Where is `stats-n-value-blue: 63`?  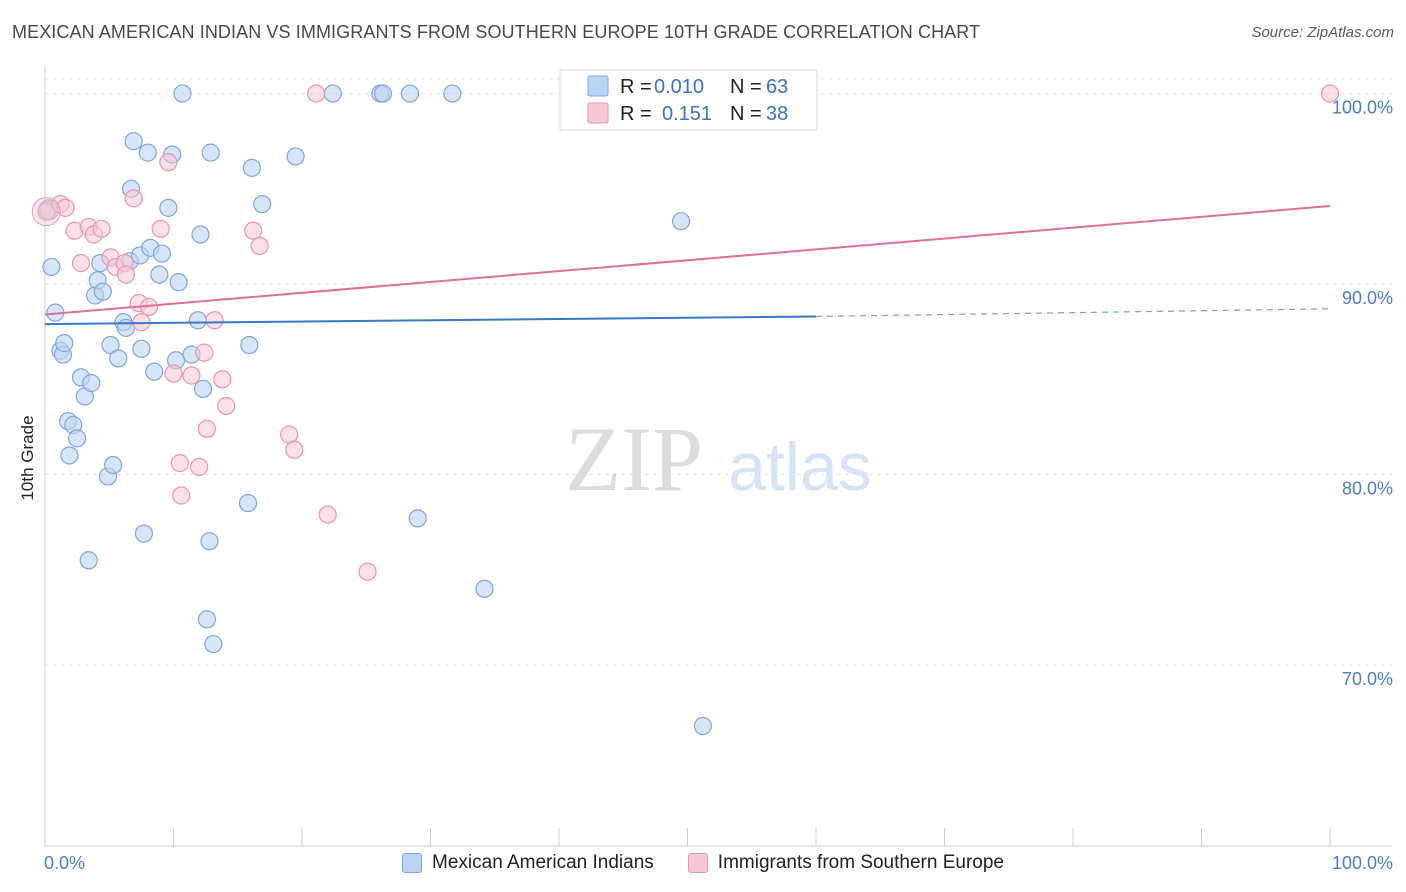
stats-n-value-blue: 63 is located at coordinates (777, 87).